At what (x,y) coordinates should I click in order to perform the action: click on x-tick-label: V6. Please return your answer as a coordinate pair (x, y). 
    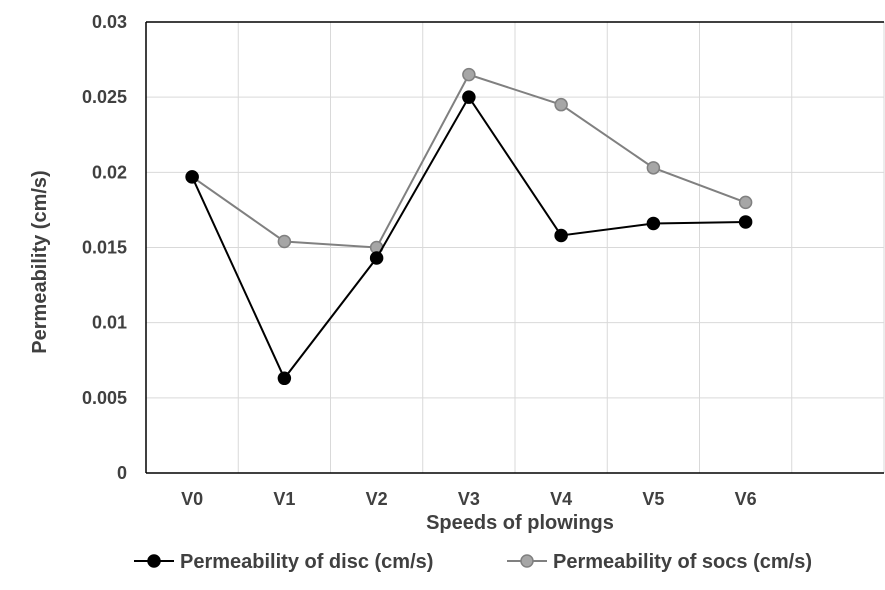
    Looking at the image, I should click on (746, 499).